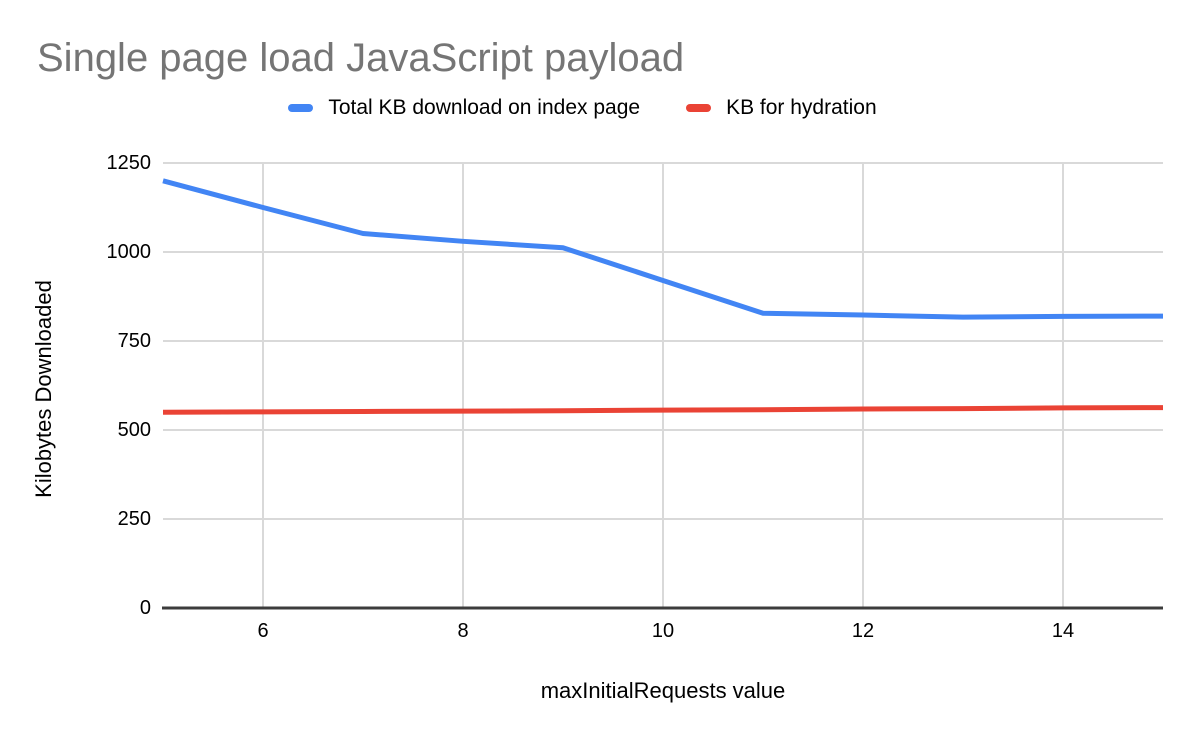 The height and width of the screenshot is (742, 1200). What do you see at coordinates (134, 341) in the screenshot?
I see `y-tick-label: 750` at bounding box center [134, 341].